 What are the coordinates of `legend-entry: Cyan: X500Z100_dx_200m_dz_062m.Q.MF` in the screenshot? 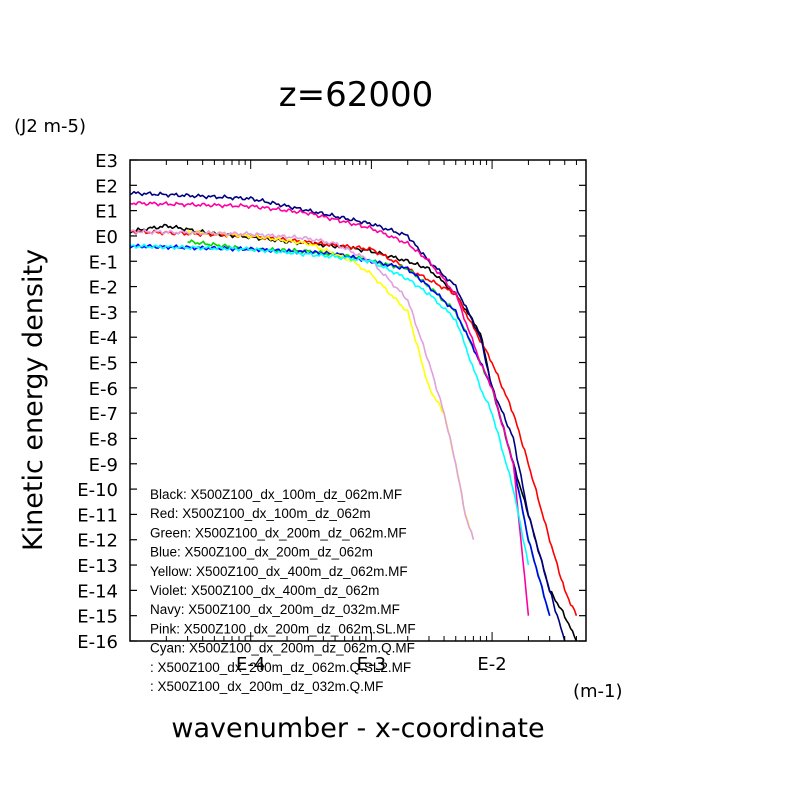 It's located at (282, 648).